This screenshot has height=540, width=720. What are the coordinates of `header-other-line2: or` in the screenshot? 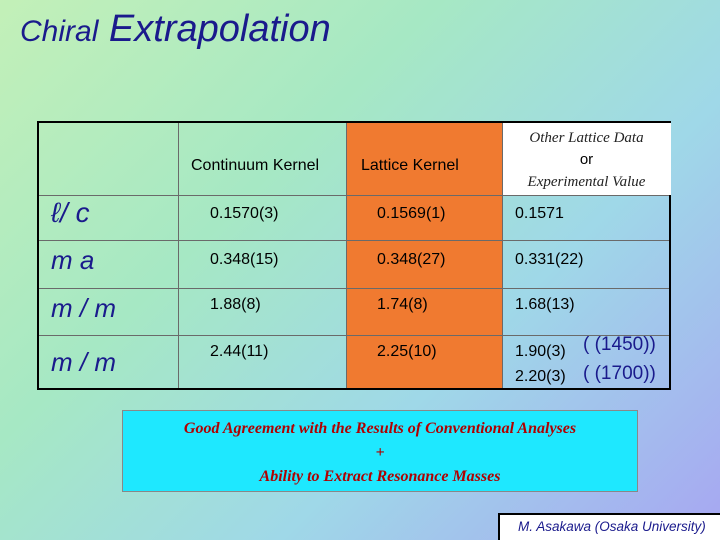 It's located at (586, 159).